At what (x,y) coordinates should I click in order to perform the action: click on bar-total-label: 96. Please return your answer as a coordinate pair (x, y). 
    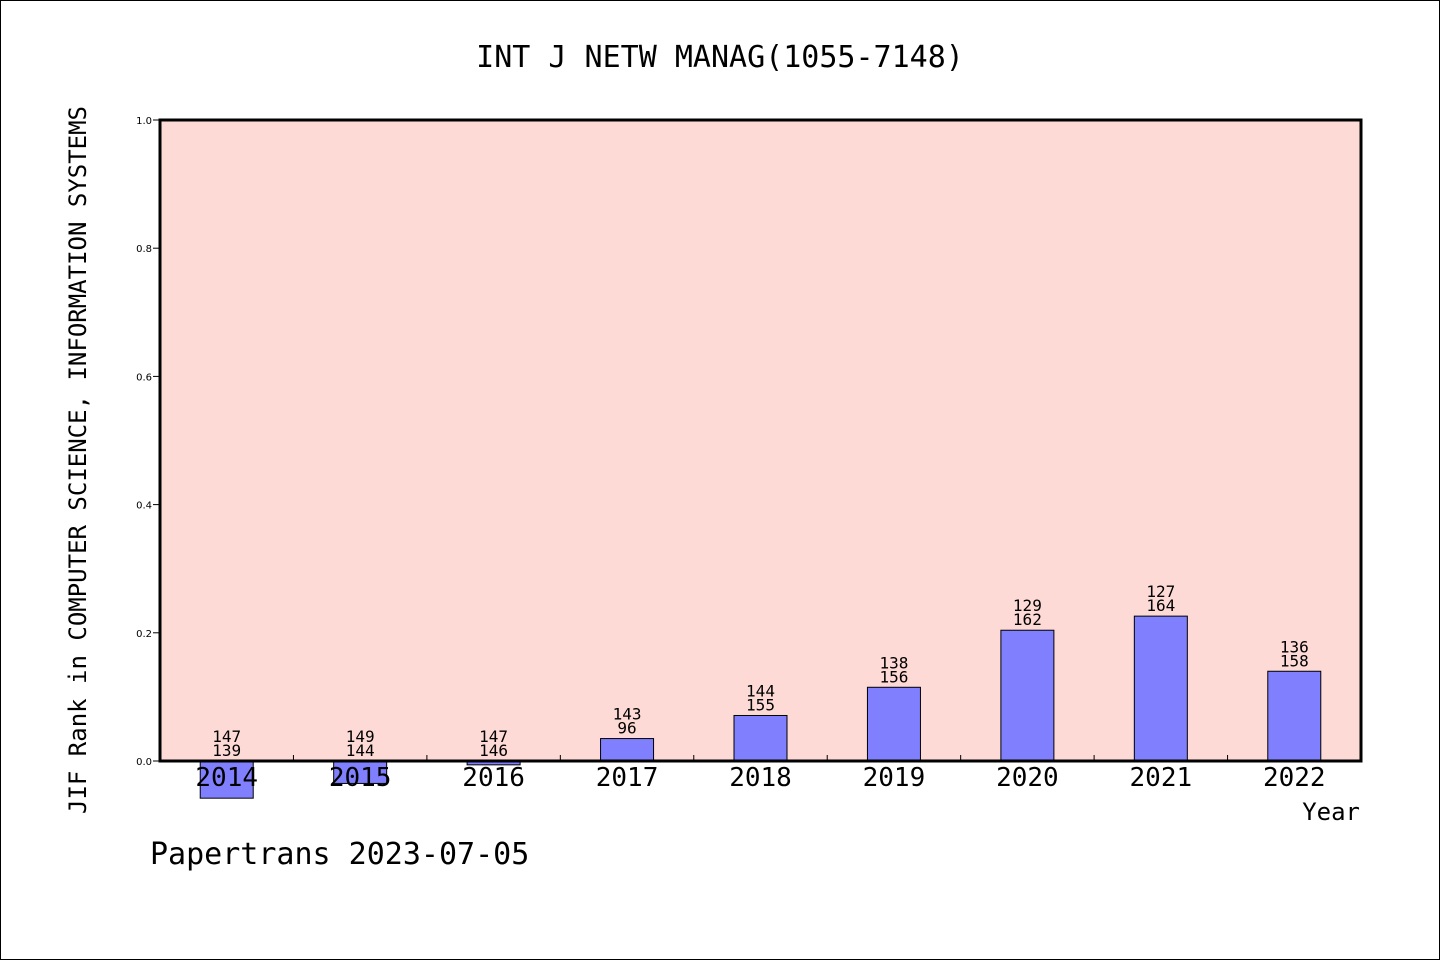
    Looking at the image, I should click on (626, 728).